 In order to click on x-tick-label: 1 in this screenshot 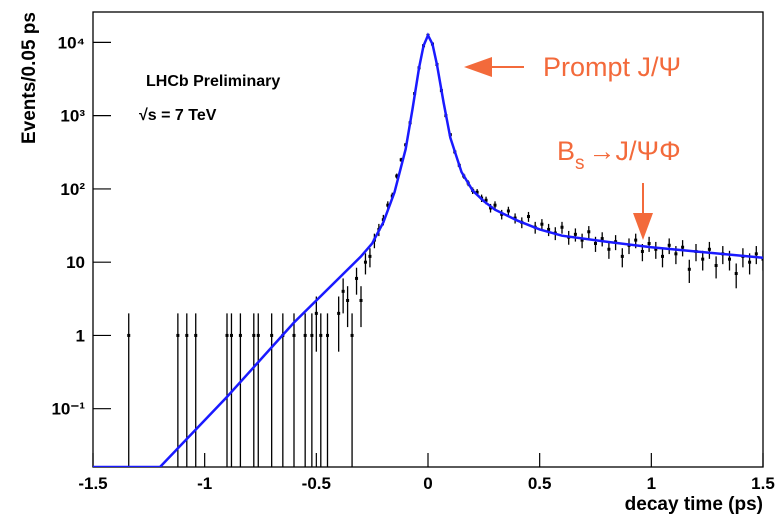, I will do `click(651, 483)`.